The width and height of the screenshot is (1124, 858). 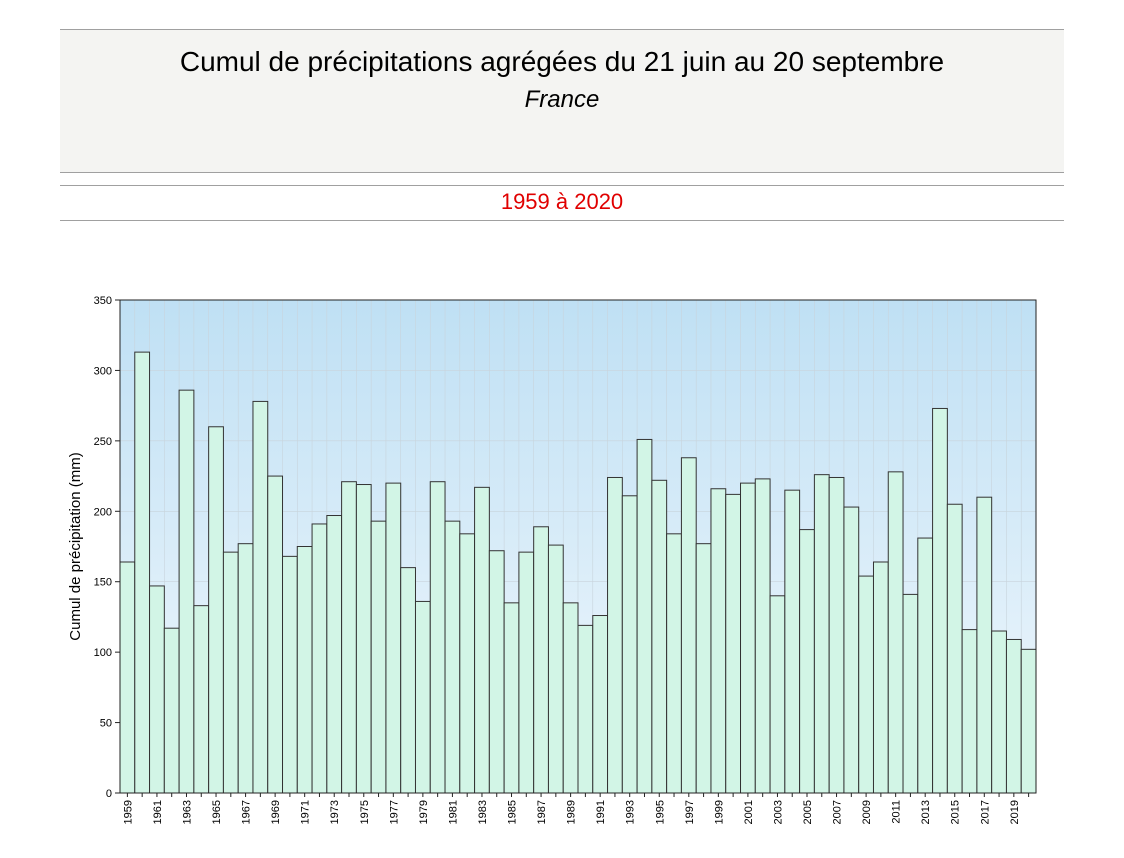 What do you see at coordinates (572, 812) in the screenshot?
I see `x-tick-label: 1989` at bounding box center [572, 812].